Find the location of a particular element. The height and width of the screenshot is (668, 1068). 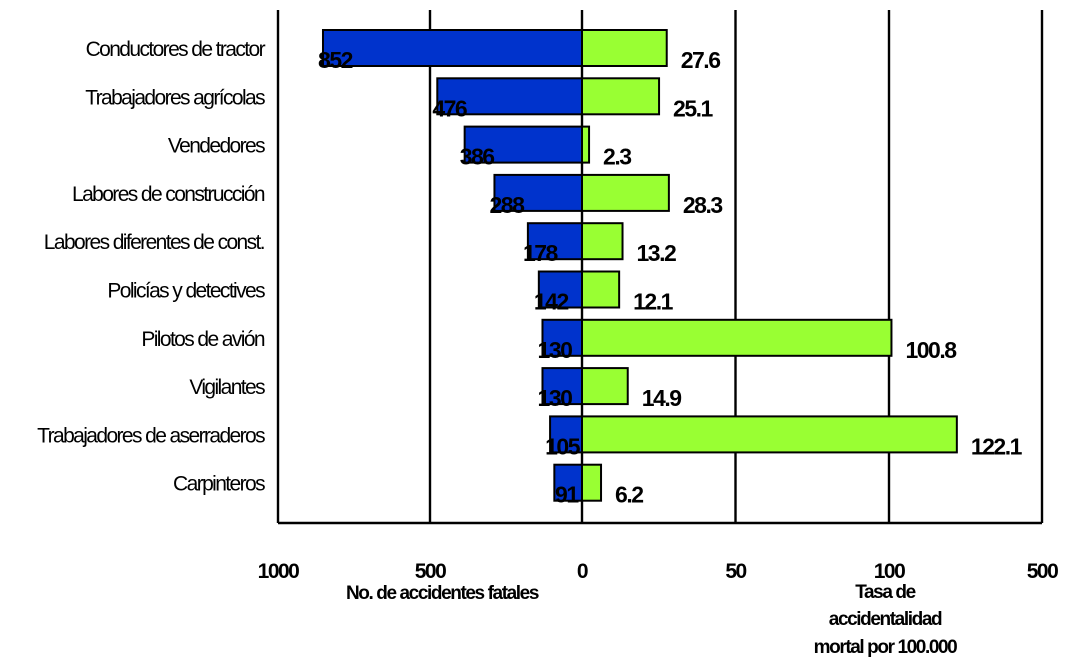

value-label-fatalities: 142 is located at coordinates (551, 302).